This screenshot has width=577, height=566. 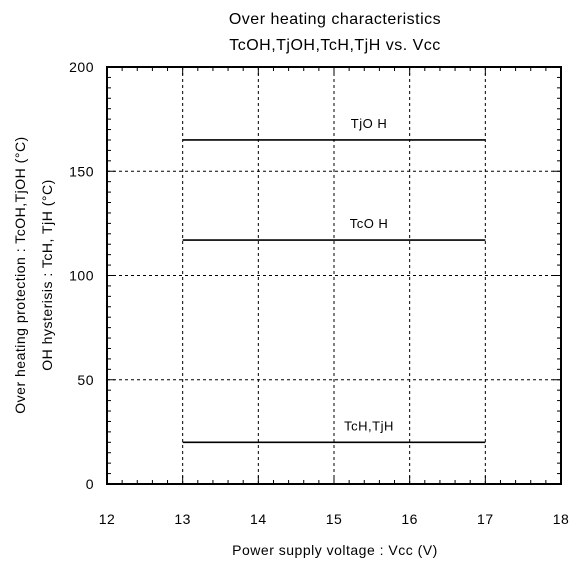 What do you see at coordinates (369, 223) in the screenshot?
I see `series-annotation: TcO H` at bounding box center [369, 223].